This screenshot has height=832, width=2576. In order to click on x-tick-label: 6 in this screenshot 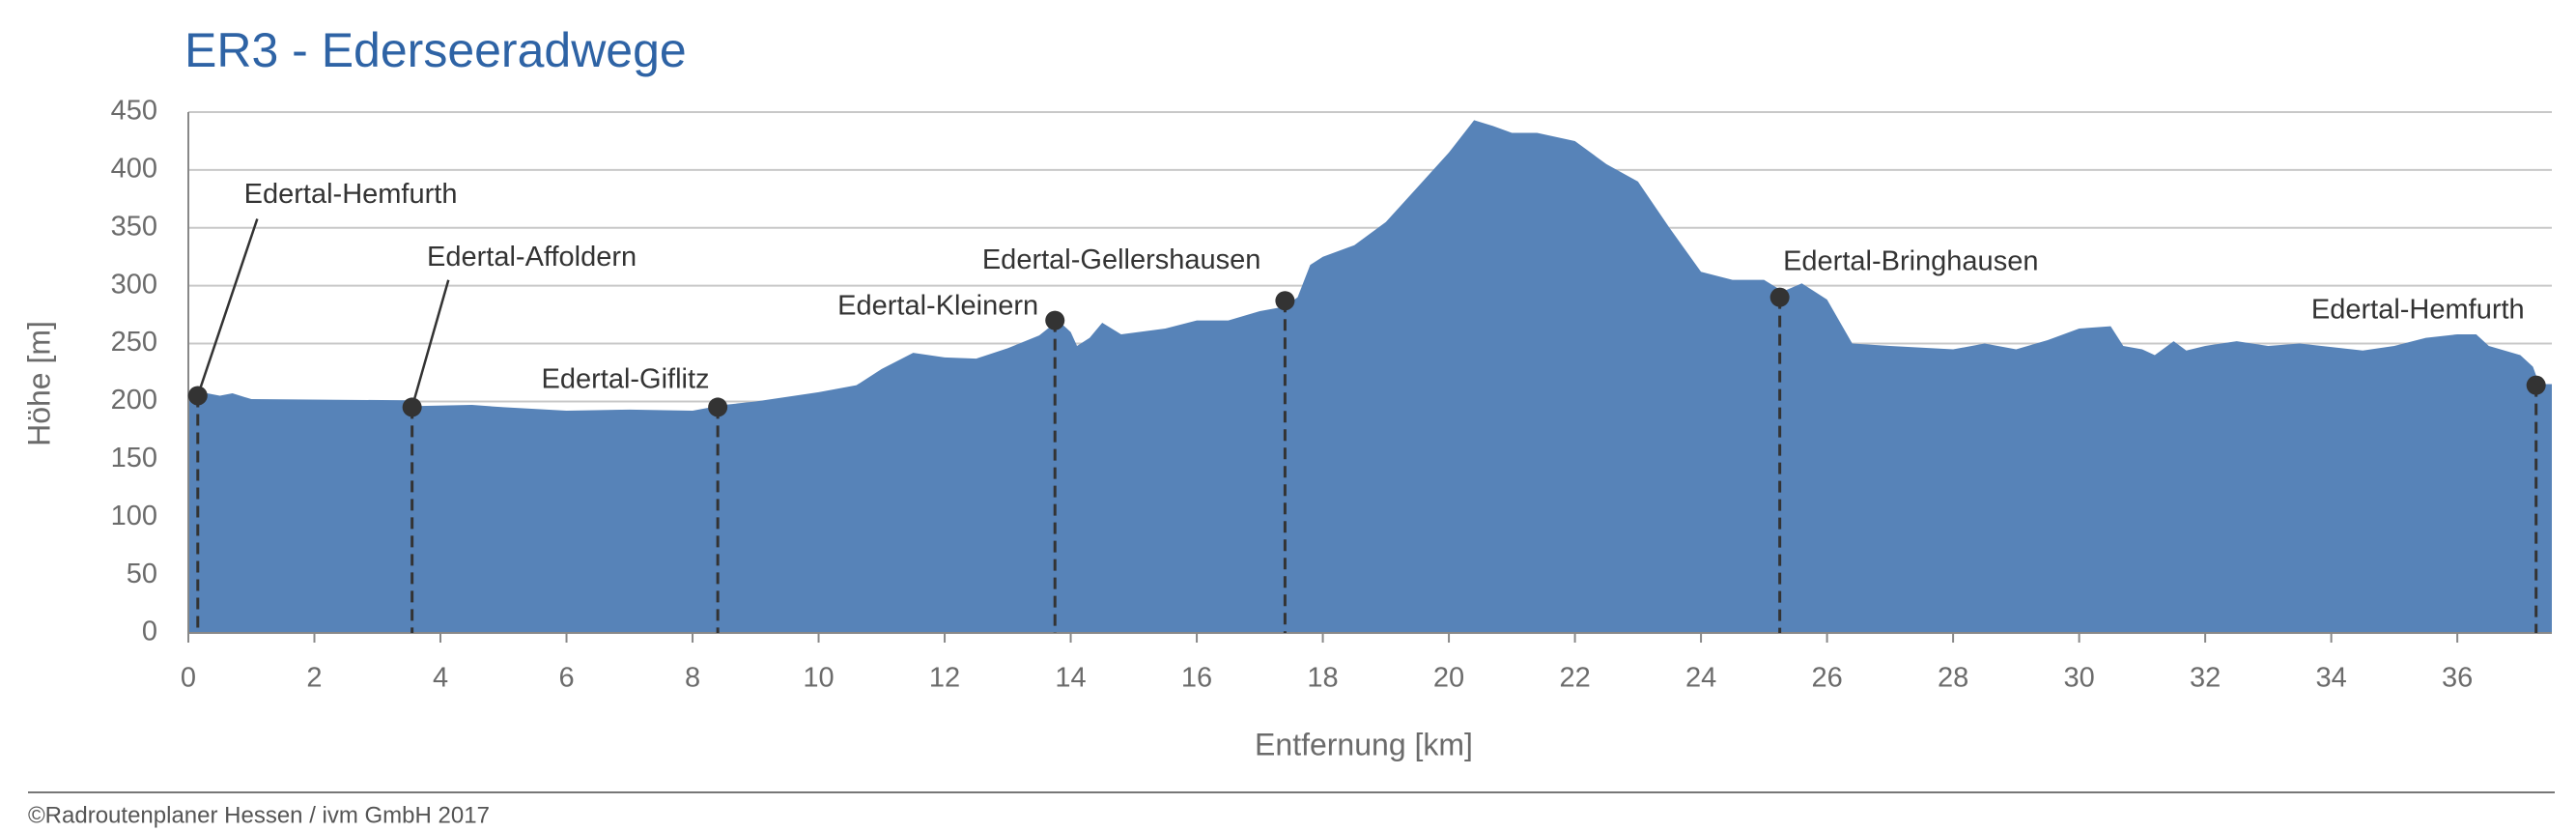, I will do `click(566, 678)`.